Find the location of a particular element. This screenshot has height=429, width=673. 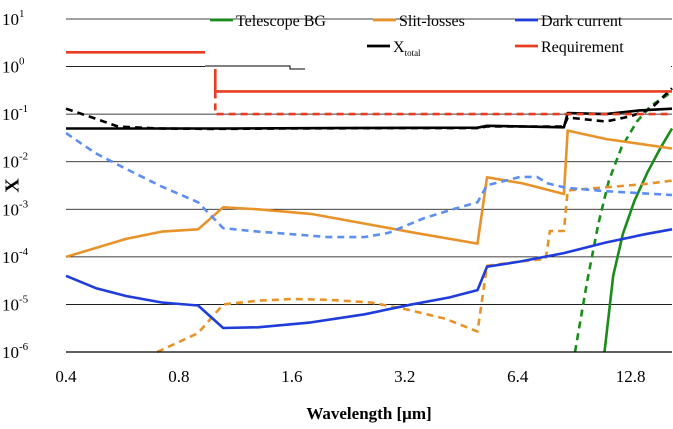

x-tick-label: 12.8 is located at coordinates (631, 376).